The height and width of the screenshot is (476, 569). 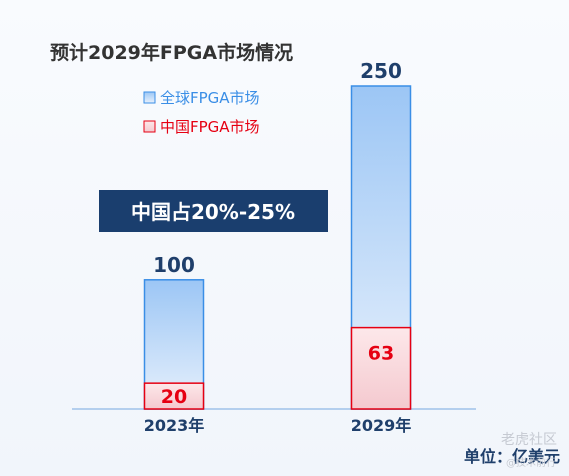 What do you see at coordinates (149, 97) in the screenshot?
I see `legend-swatch-global` at bounding box center [149, 97].